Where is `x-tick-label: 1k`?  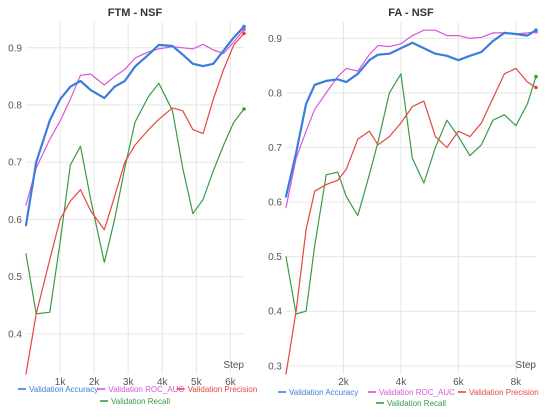
x-tick-label: 1k is located at coordinates (61, 382).